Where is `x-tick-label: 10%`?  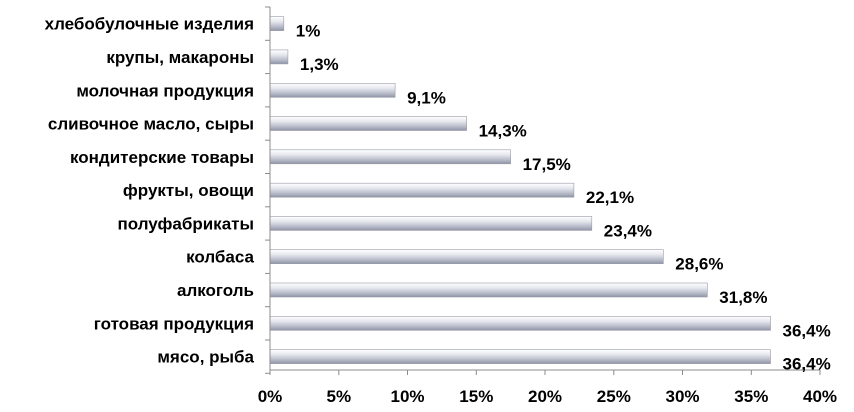 x-tick-label: 10% is located at coordinates (407, 396).